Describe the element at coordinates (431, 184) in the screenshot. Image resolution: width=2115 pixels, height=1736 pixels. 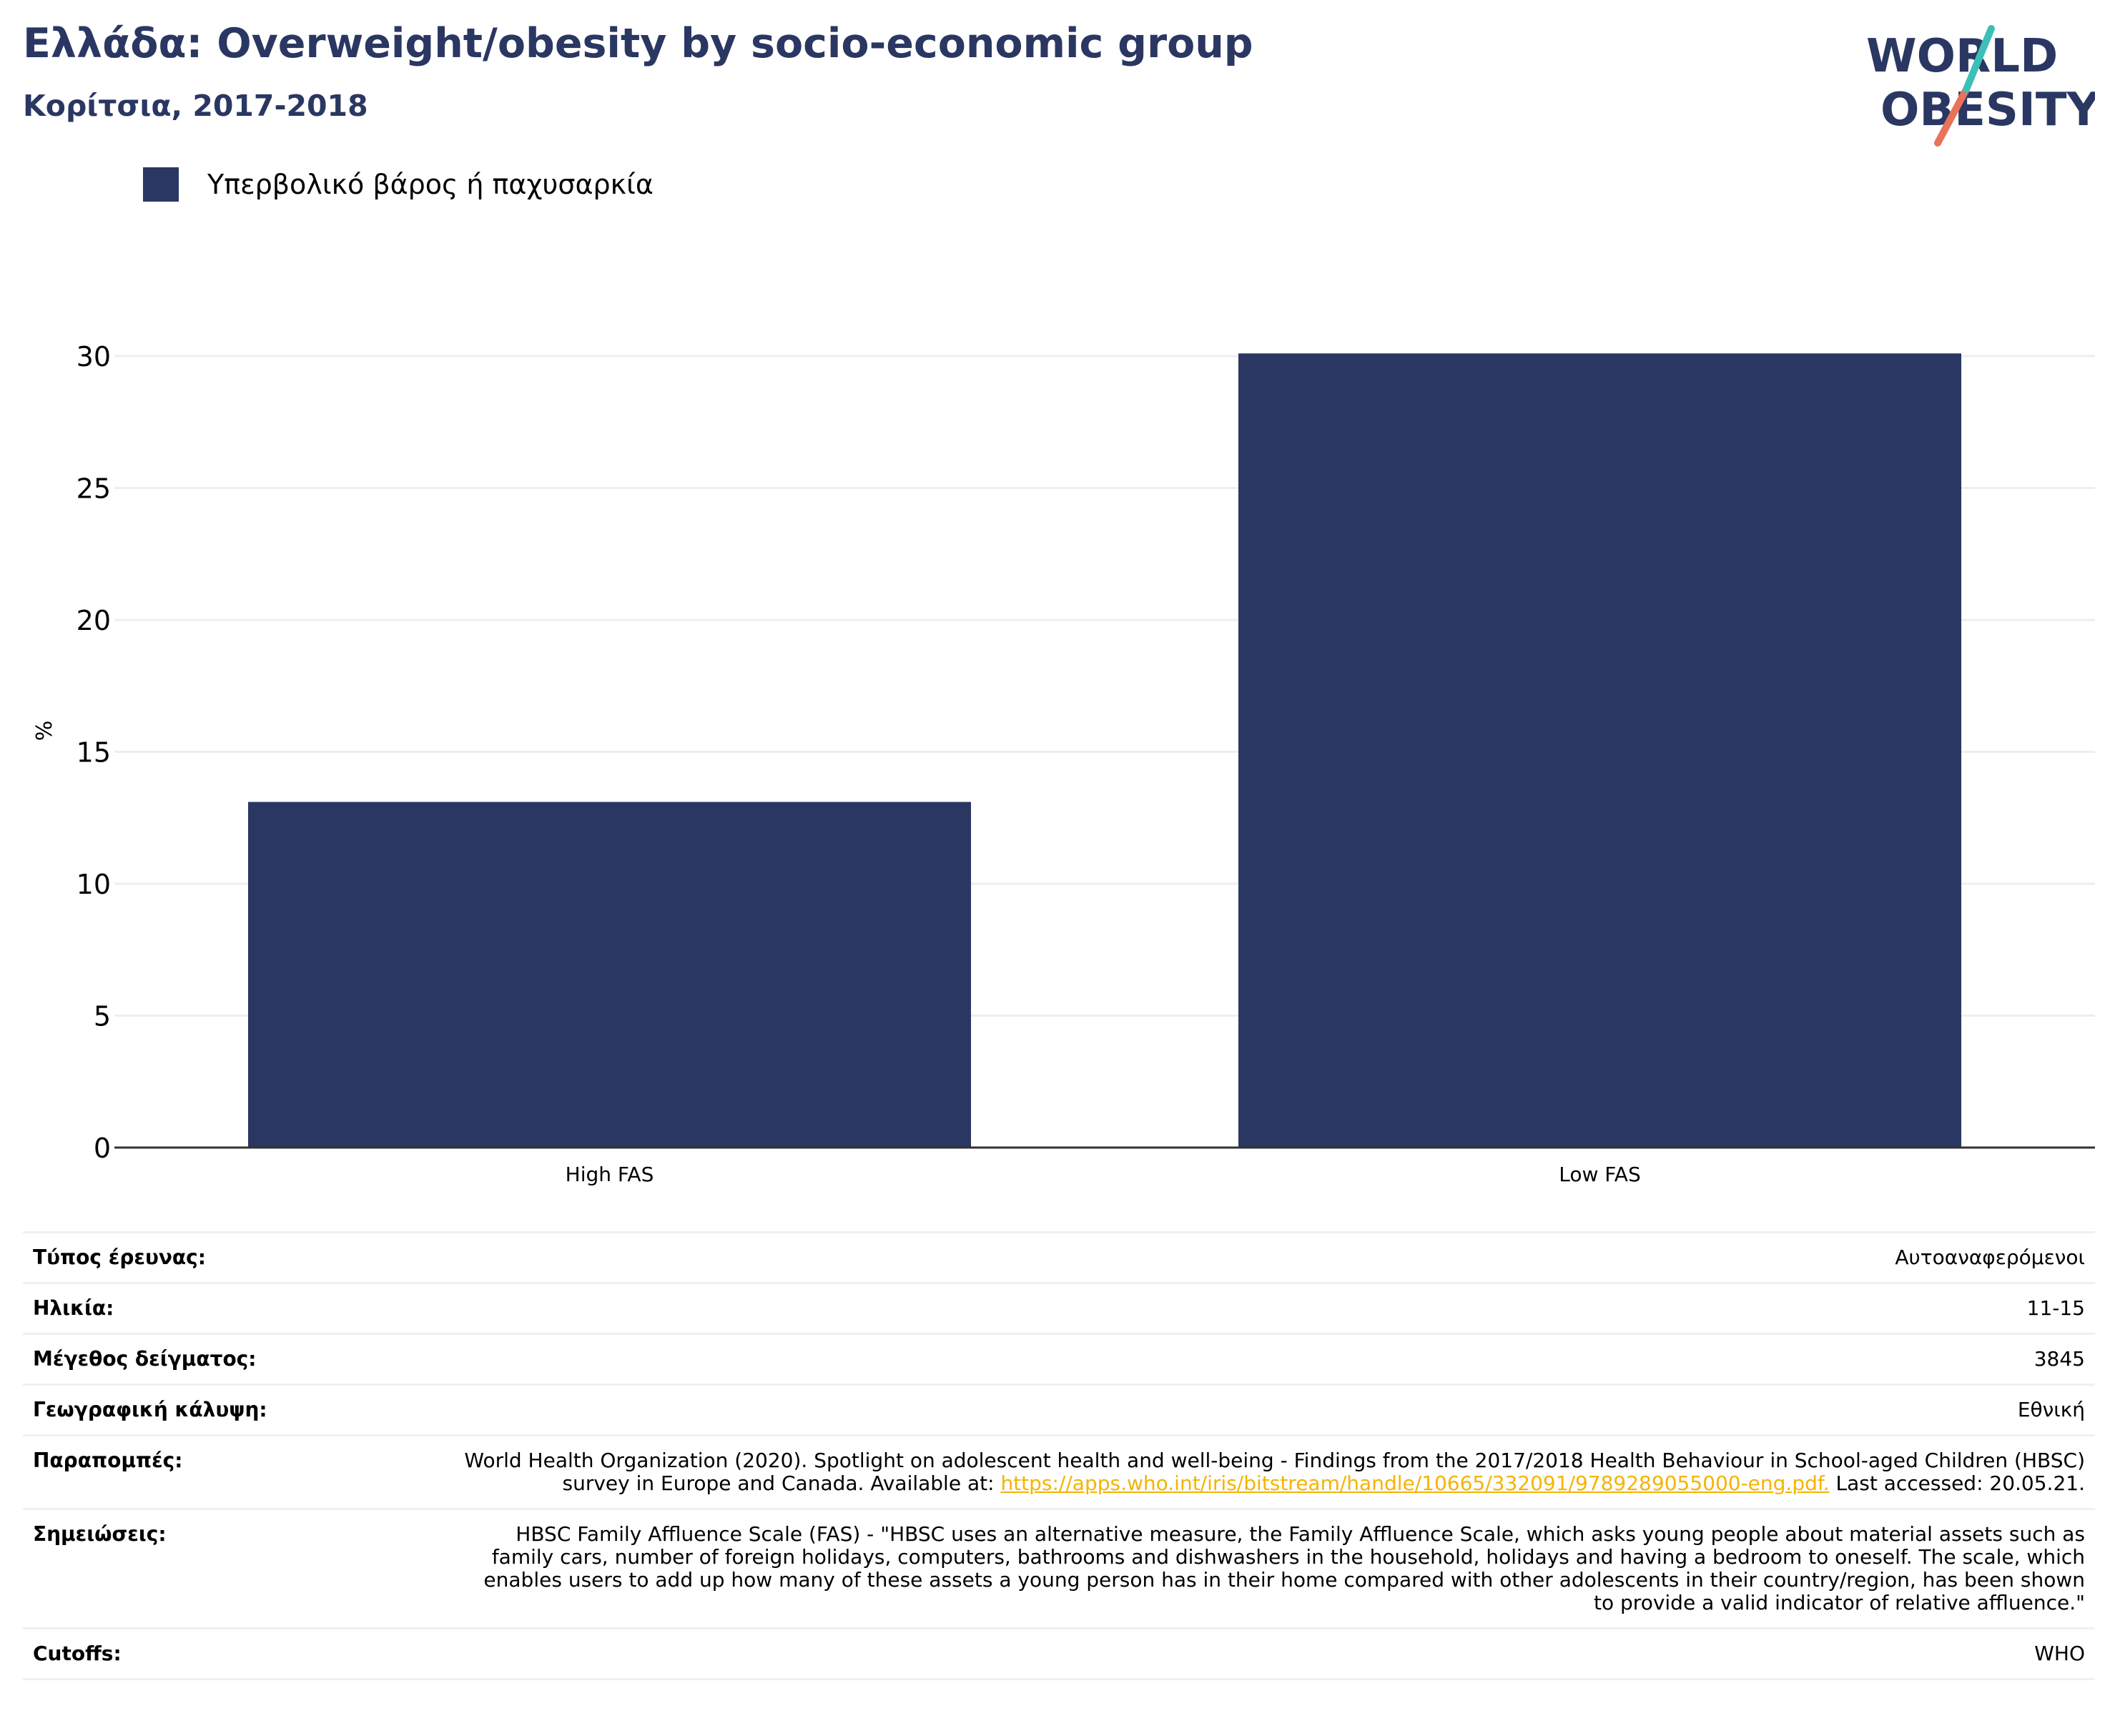
I see `legend-label: Υπερβολικό βάρος ή παχυσαρκία` at that location.